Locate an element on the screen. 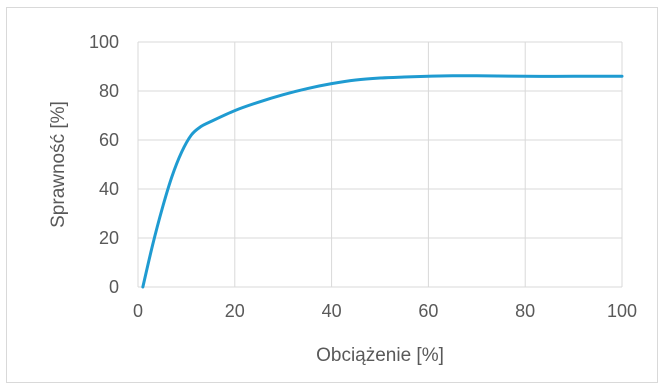  x-tick-label: 60 is located at coordinates (428, 311).